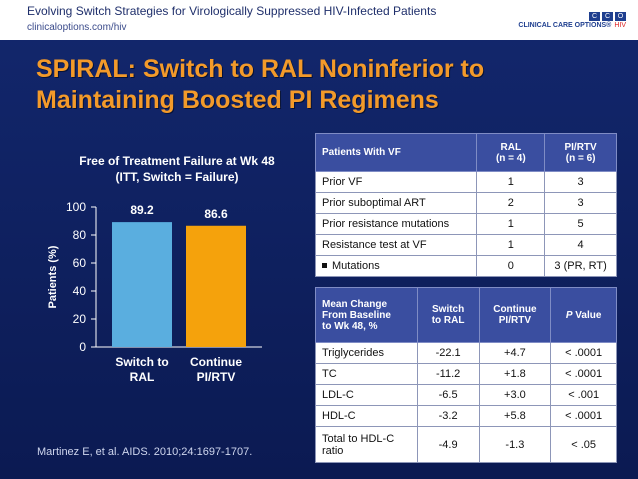 The width and height of the screenshot is (638, 479). Describe the element at coordinates (620, 25) in the screenshot. I see `logo-suffix: HIV` at that location.